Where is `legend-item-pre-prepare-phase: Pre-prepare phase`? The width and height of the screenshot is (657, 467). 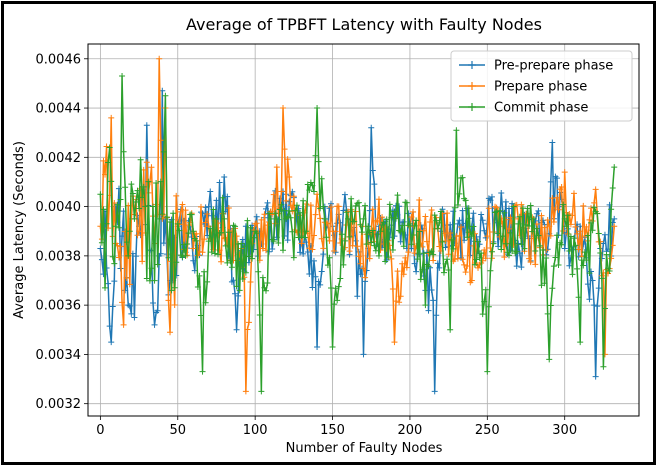
legend-item-pre-prepare-phase: Pre-prepare phase is located at coordinates (536, 66).